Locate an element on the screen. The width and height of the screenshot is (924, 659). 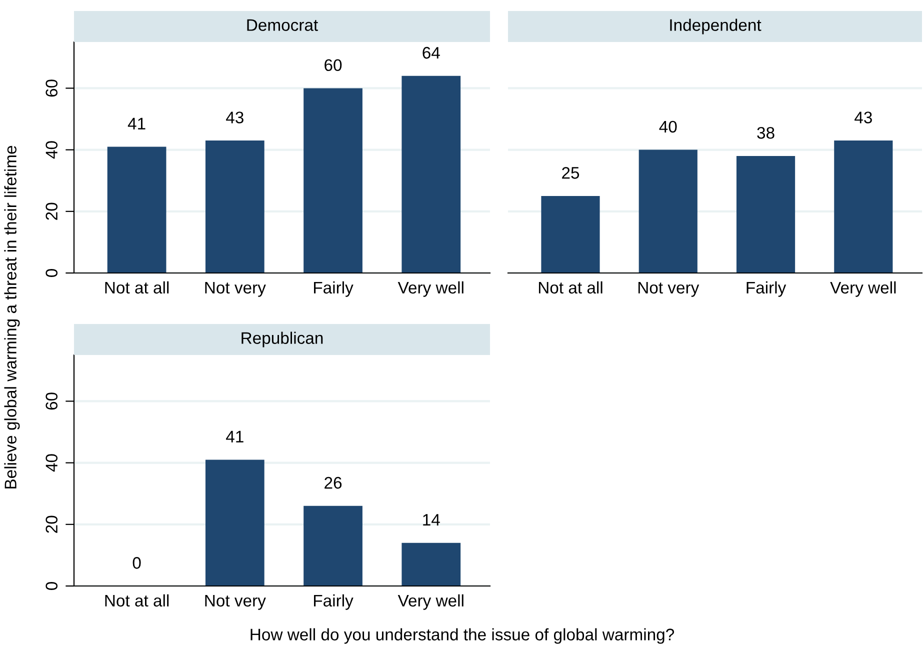
chart-title: Republican is located at coordinates (282, 340).